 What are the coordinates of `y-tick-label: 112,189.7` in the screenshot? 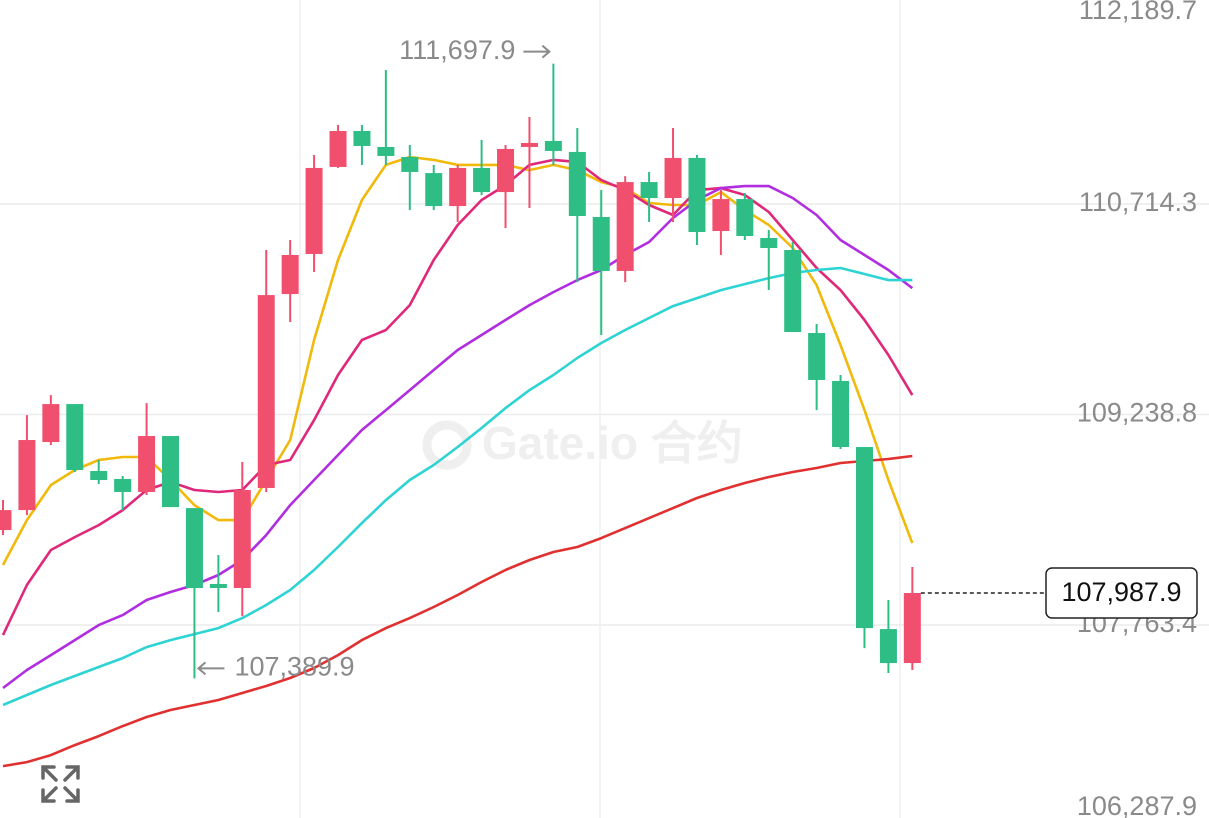 It's located at (1138, 12).